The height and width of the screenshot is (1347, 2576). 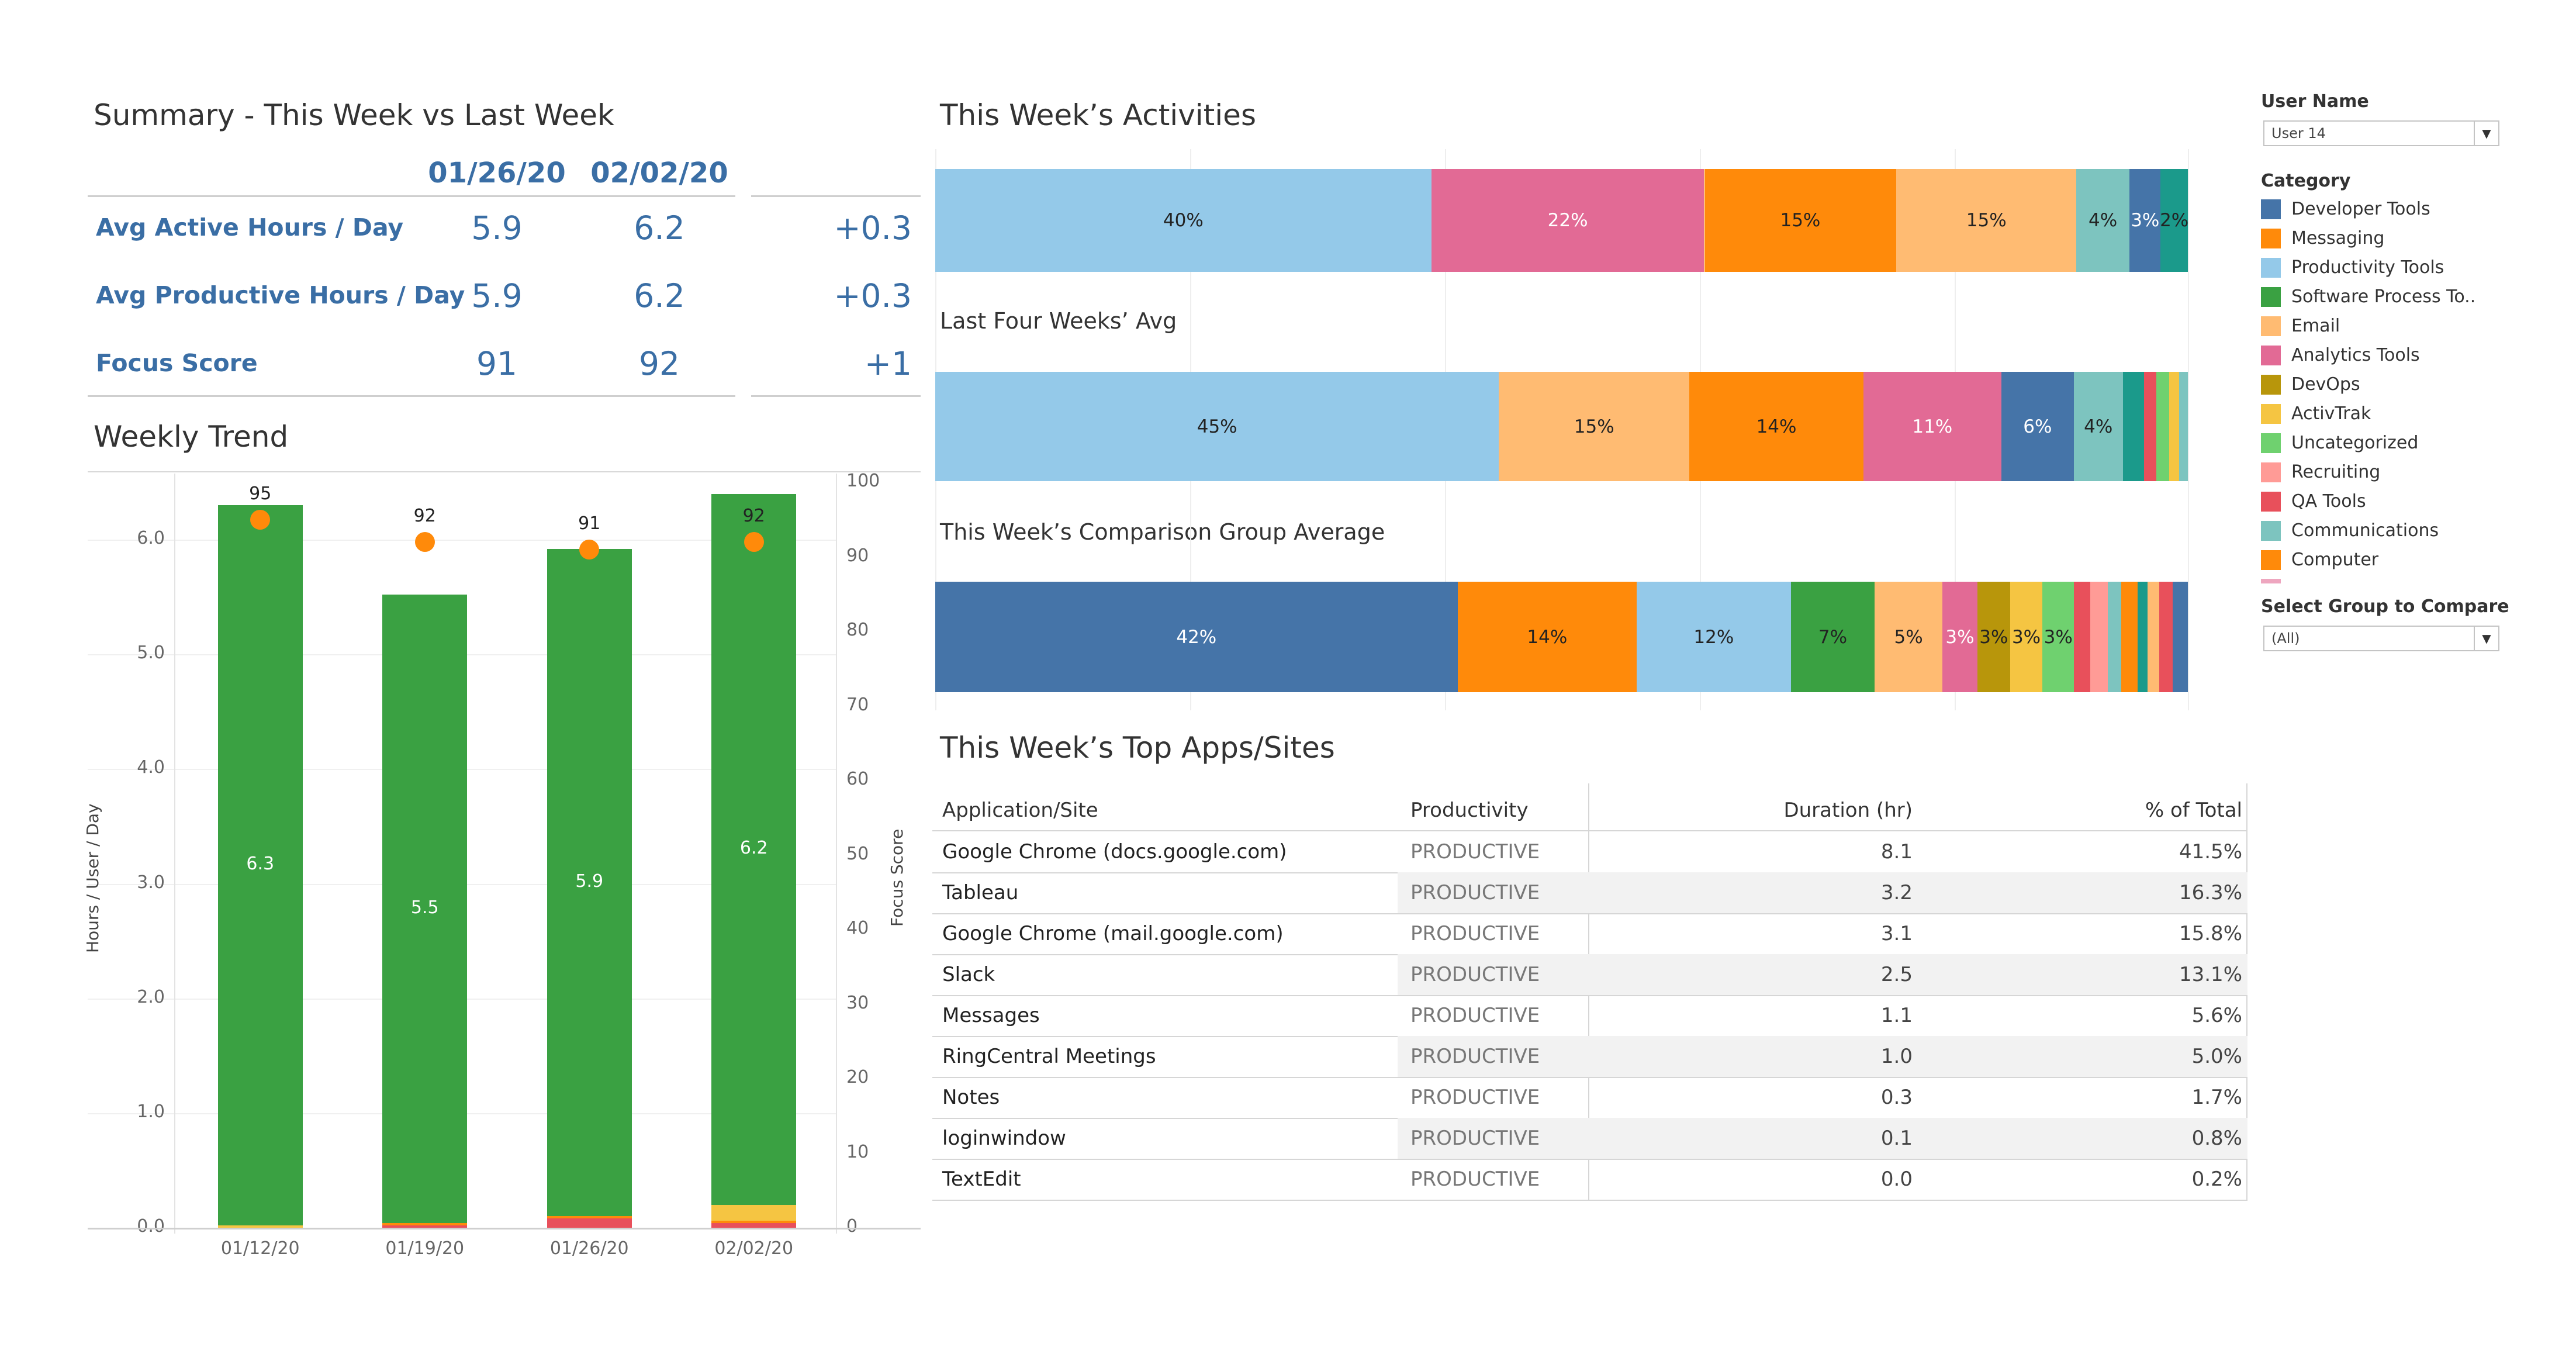 What do you see at coordinates (1822, 974) in the screenshot?
I see `row-shade` at bounding box center [1822, 974].